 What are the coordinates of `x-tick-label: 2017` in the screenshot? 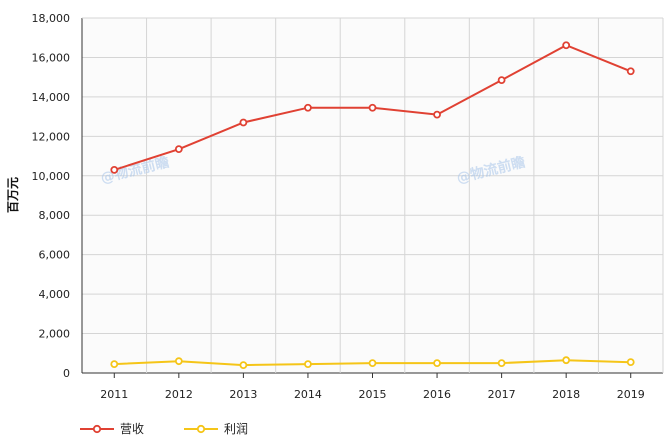 It's located at (502, 394).